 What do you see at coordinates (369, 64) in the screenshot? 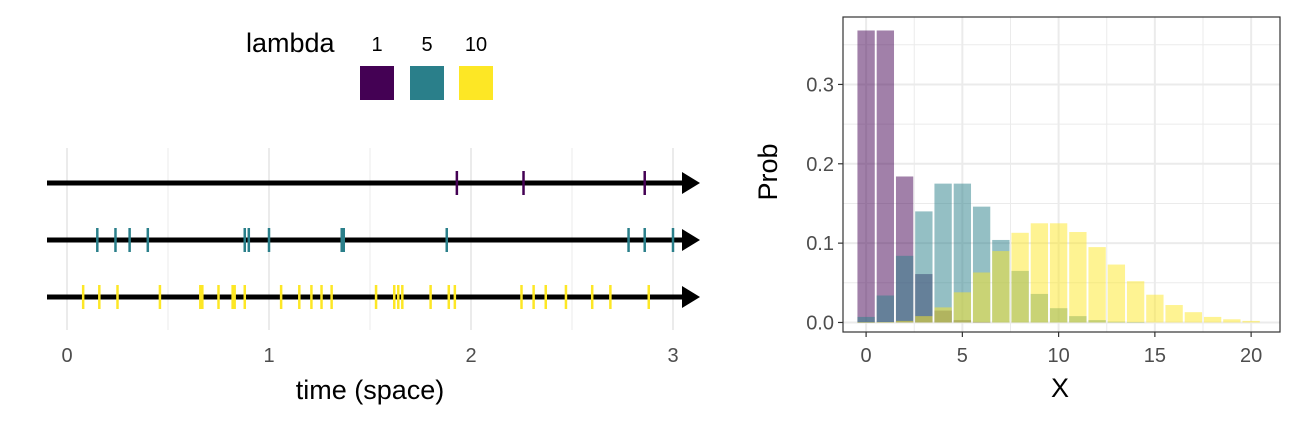
I see `legend: lambda 1 5 10` at bounding box center [369, 64].